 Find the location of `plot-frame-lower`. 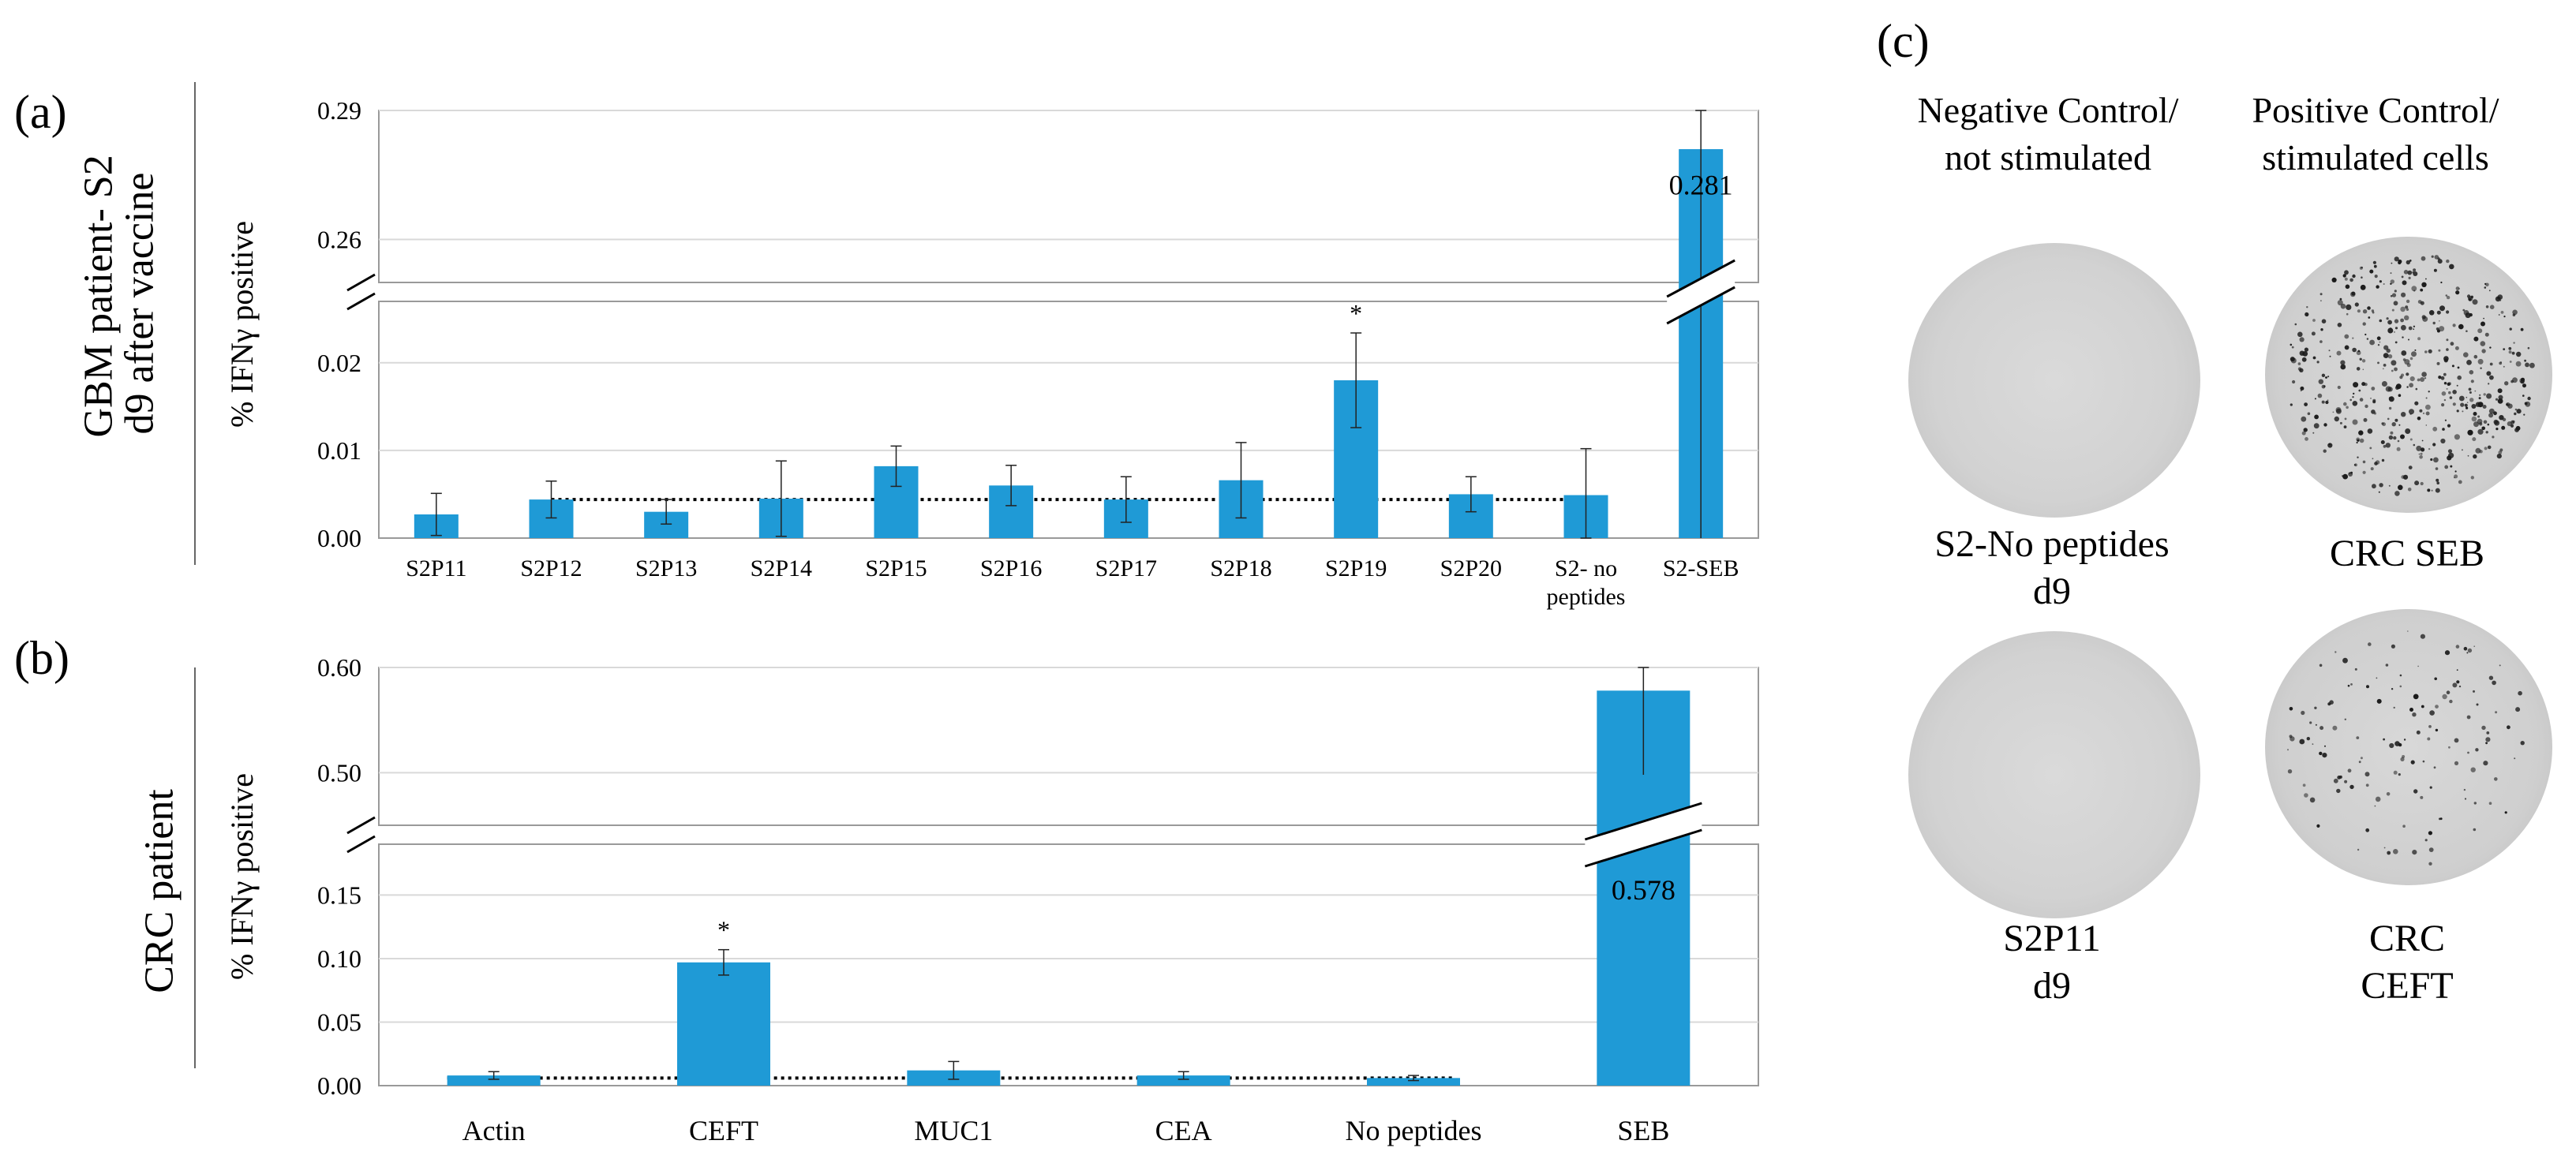

plot-frame-lower is located at coordinates (1068, 964).